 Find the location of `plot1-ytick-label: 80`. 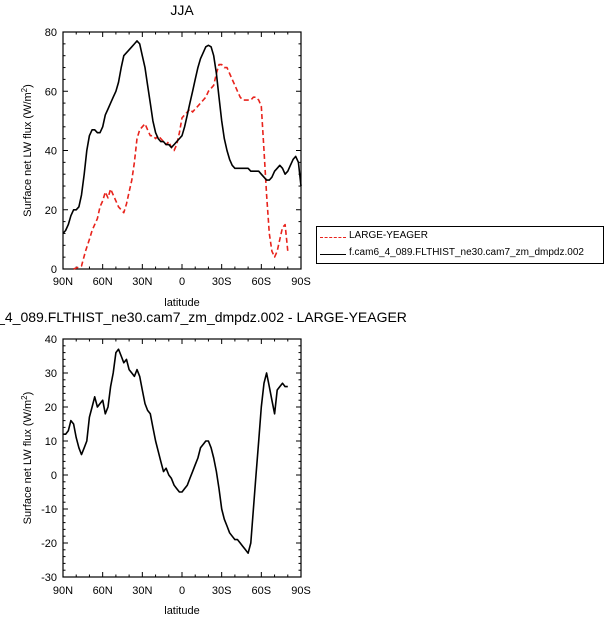

plot1-ytick-label: 80 is located at coordinates (51, 33).